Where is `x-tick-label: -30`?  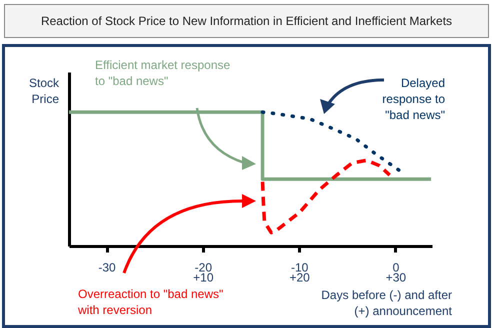
x-tick-label: -30 is located at coordinates (107, 267).